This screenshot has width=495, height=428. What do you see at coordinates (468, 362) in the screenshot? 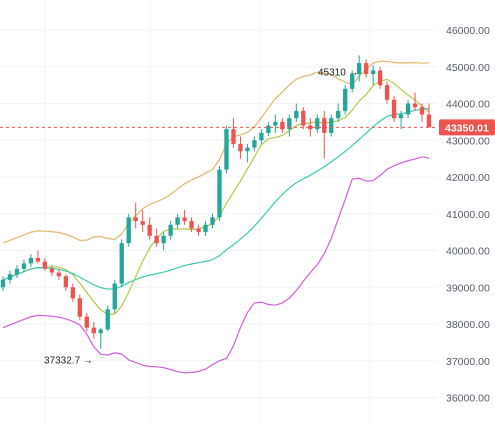
I see `y-tick-label: 37000.00` at bounding box center [468, 362].